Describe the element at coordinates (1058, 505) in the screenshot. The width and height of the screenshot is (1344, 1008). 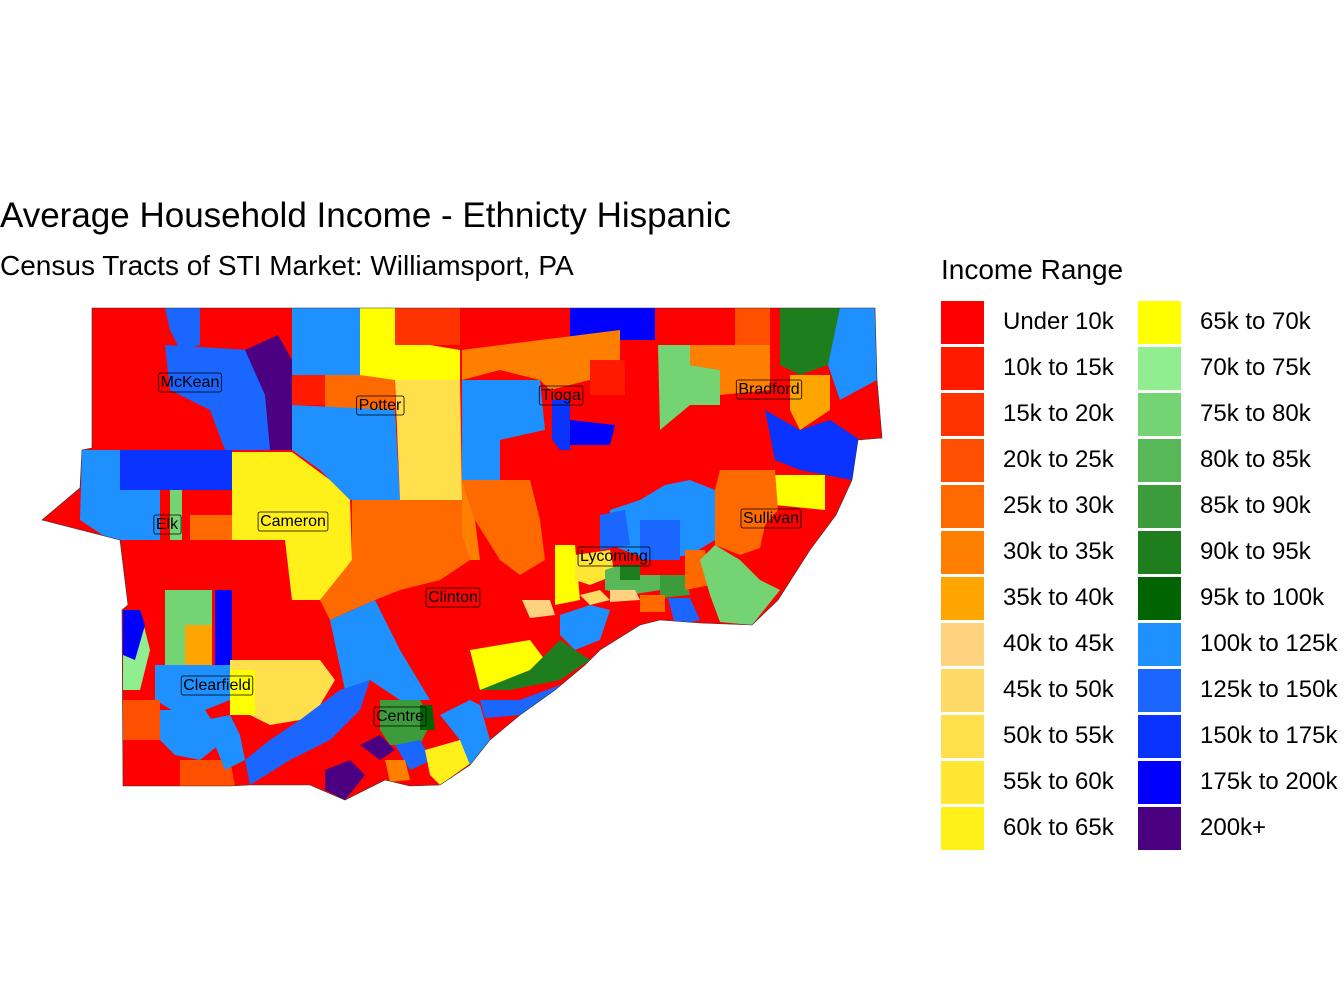
I see `legend-label: 25k to 30k` at that location.